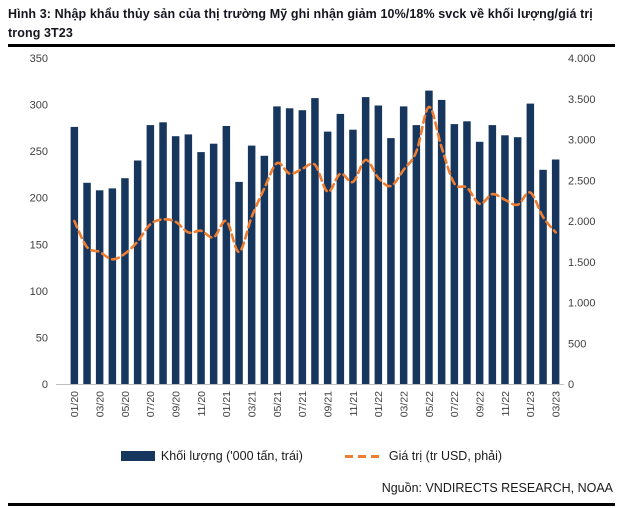 The image size is (623, 508). Describe the element at coordinates (405, 404) in the screenshot. I see `x-tick-label: 03/22` at that location.